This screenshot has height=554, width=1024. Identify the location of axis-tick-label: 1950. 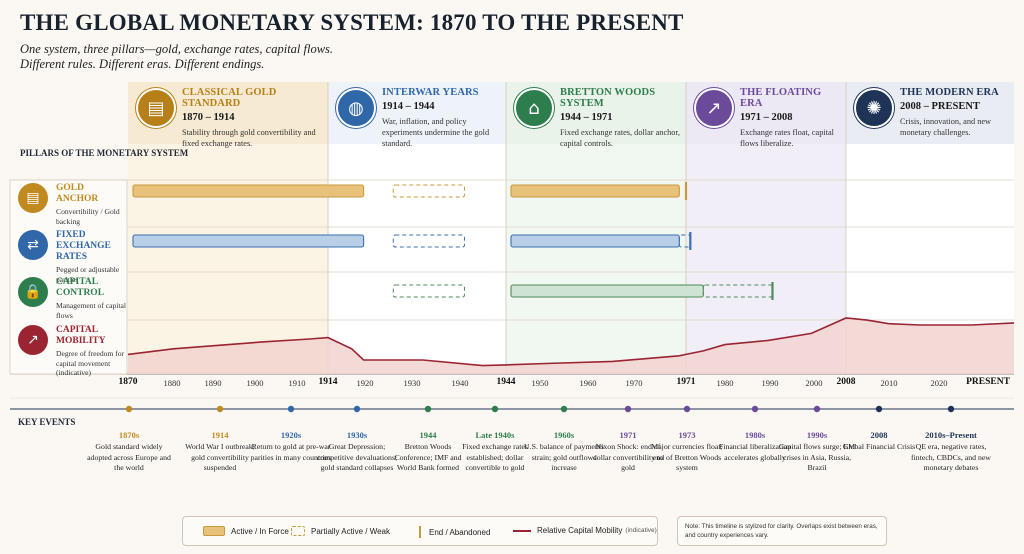
(540, 383).